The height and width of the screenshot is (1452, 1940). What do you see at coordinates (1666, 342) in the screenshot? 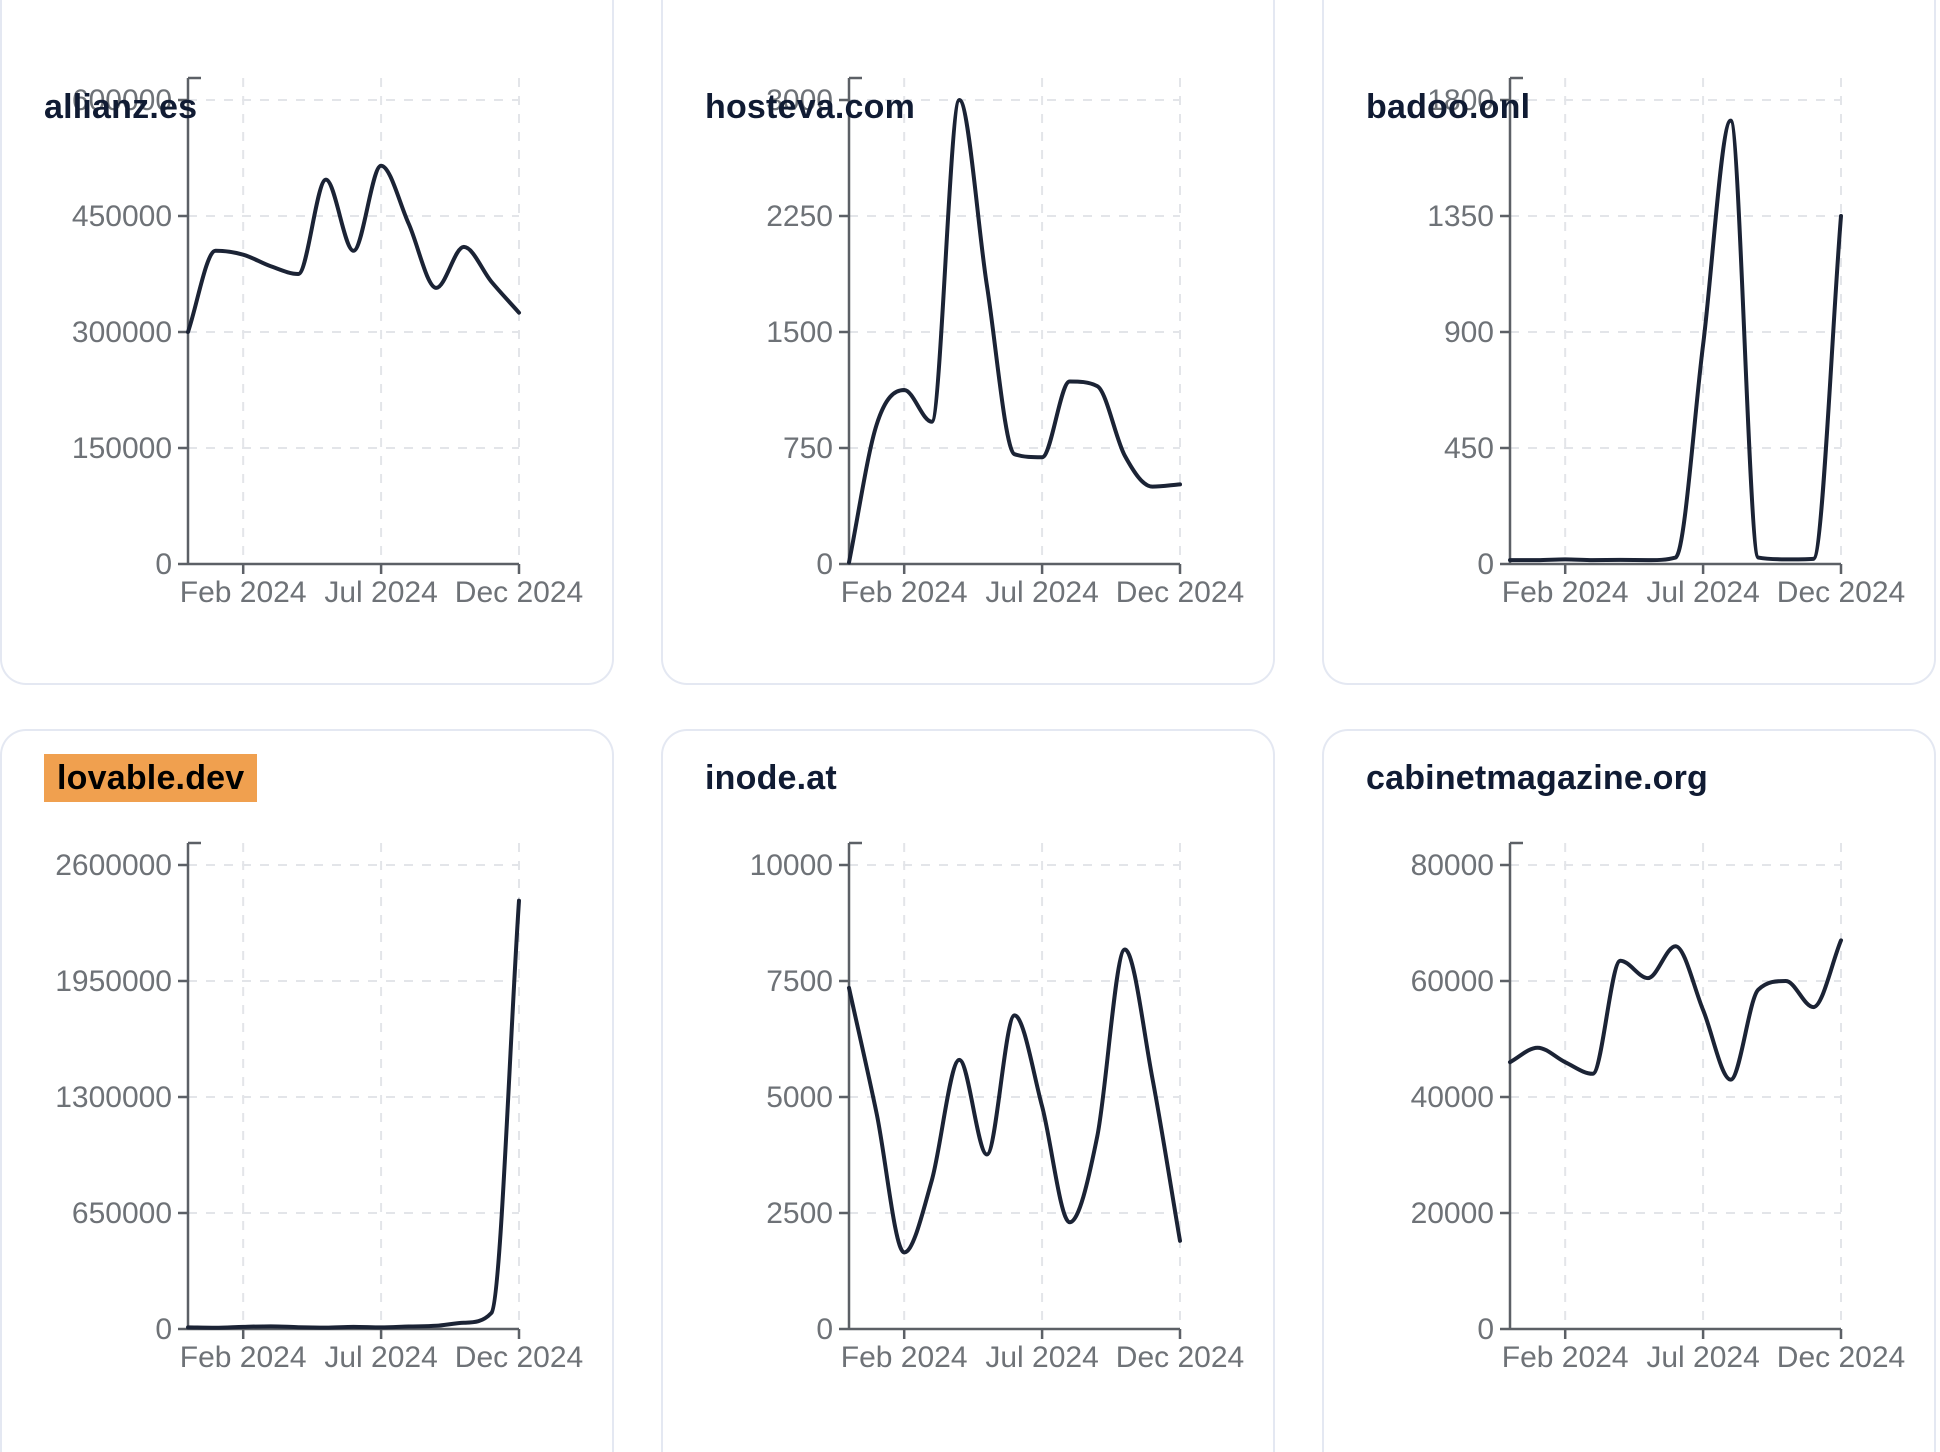
I see `line-chart: 0 450 900 1350 1800 Feb 2024 Jul 2024 Dec 2024` at bounding box center [1666, 342].